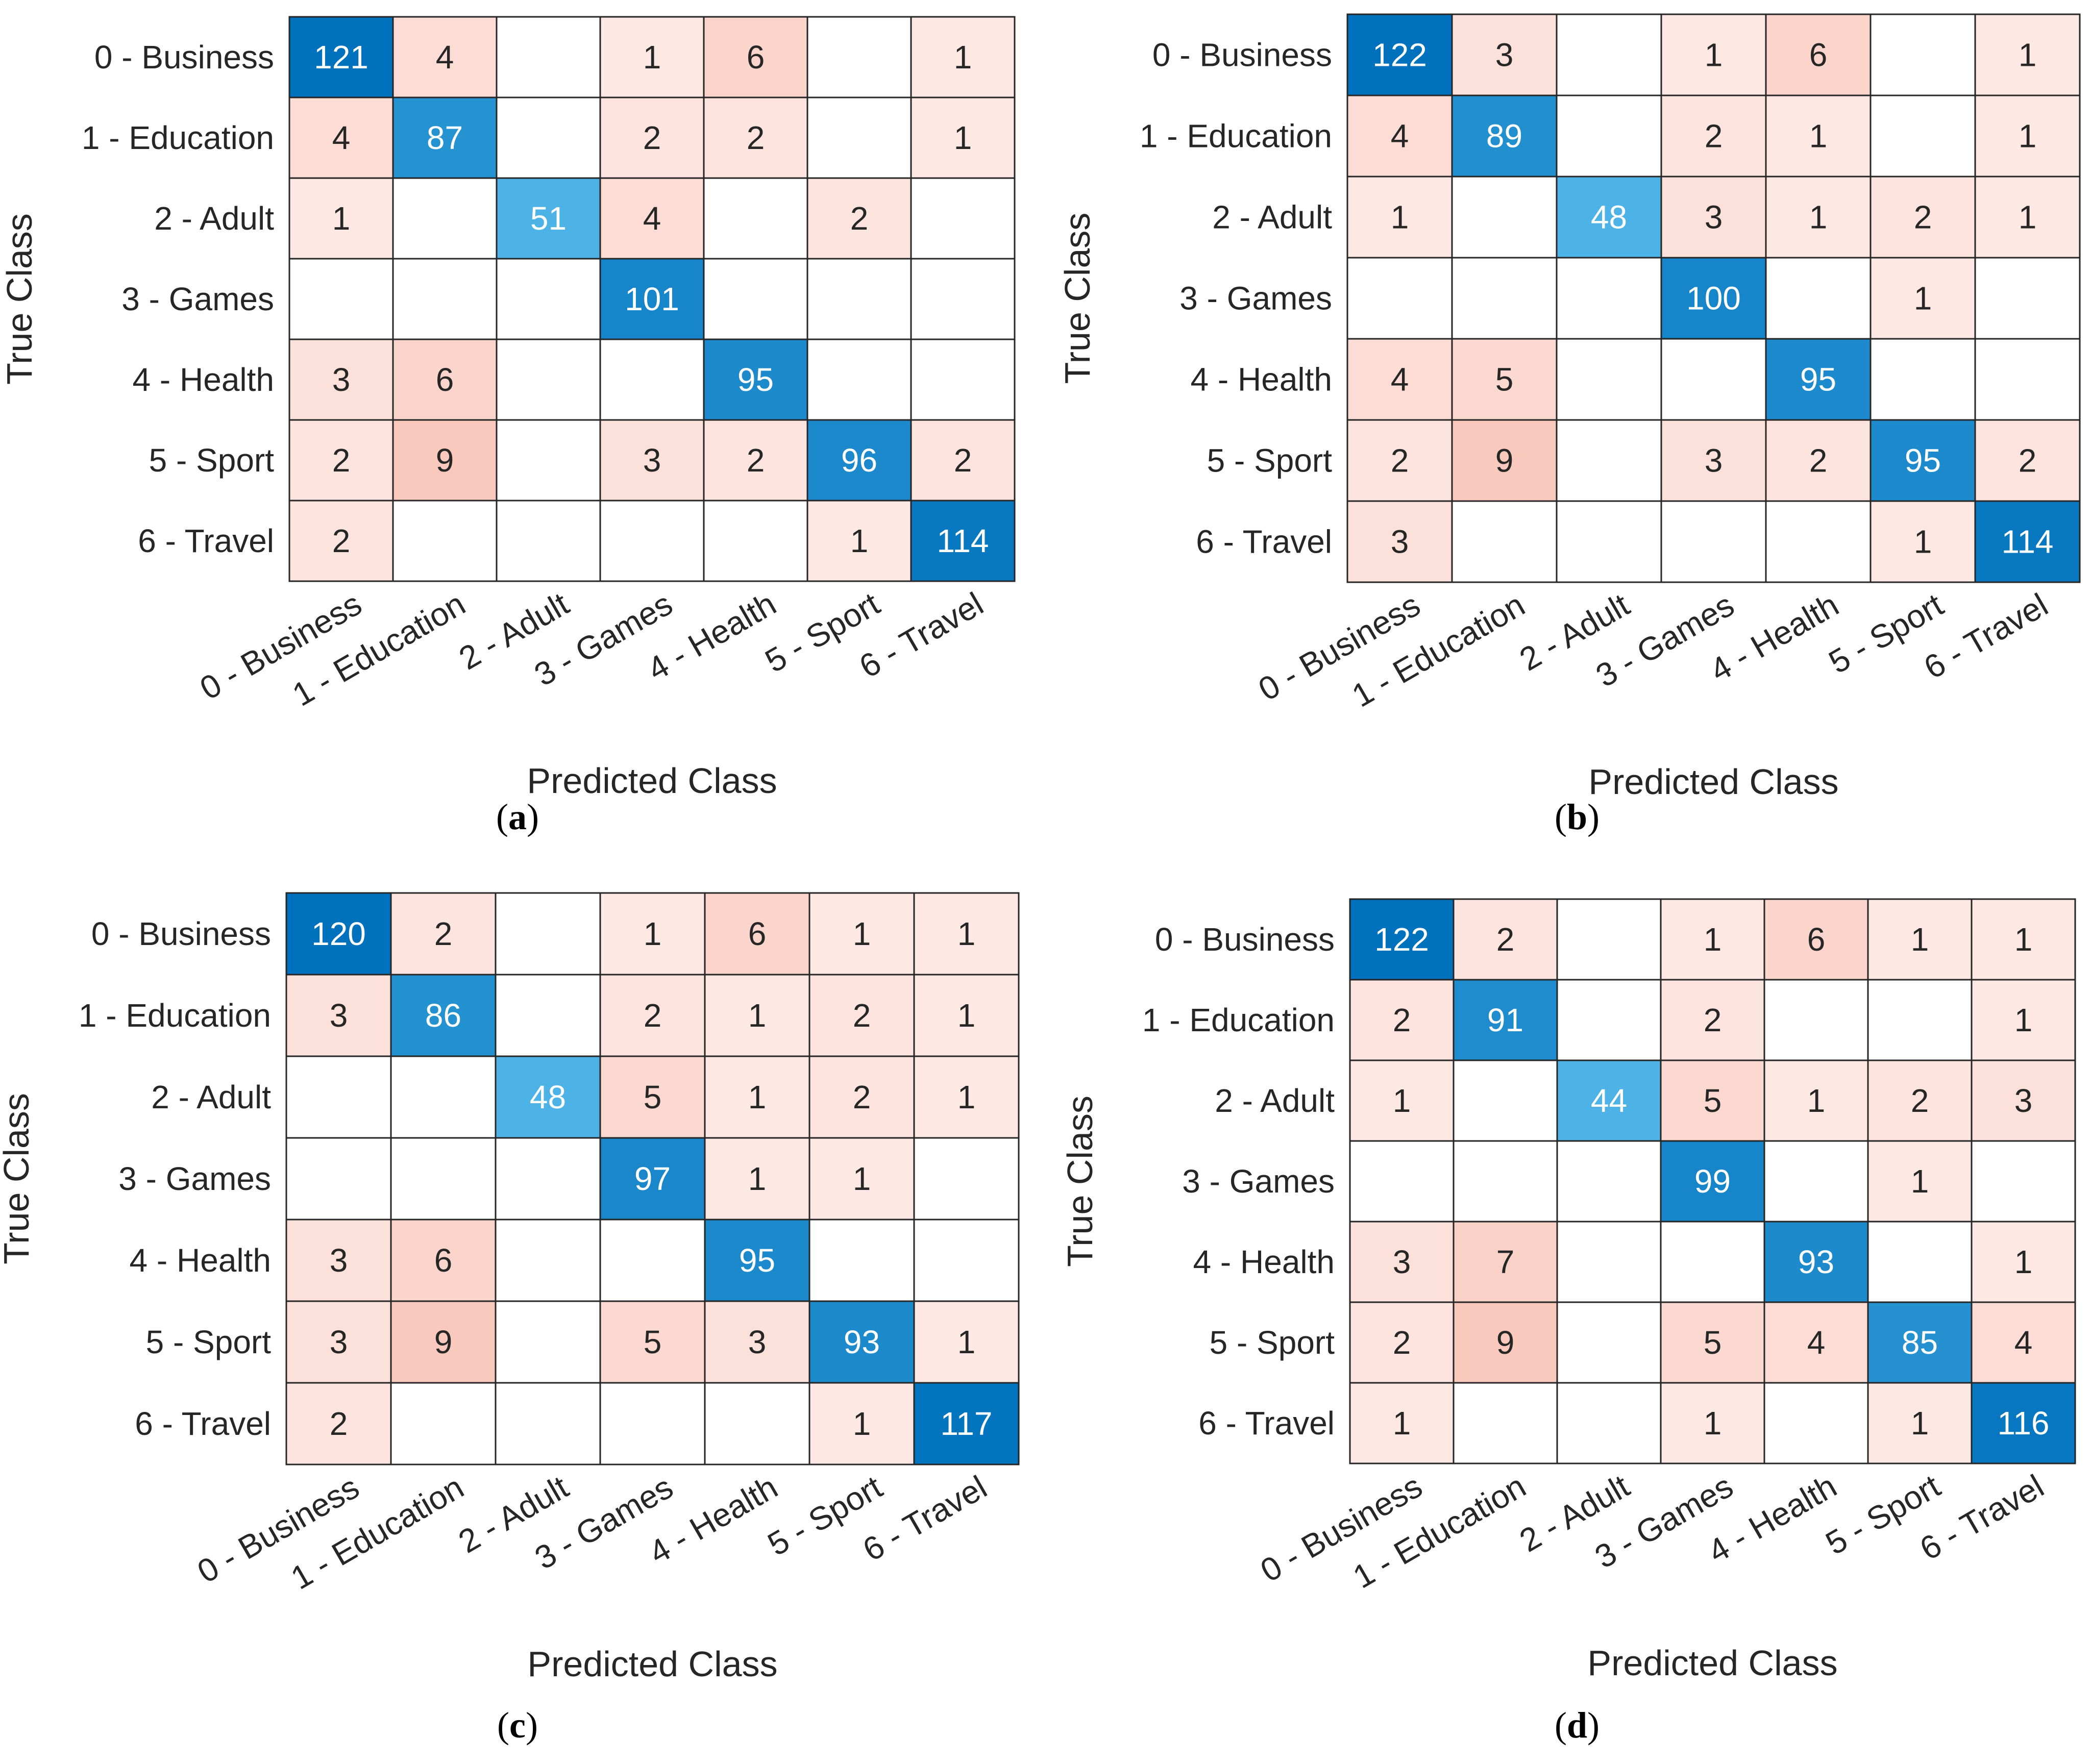 This screenshot has height=1764, width=2091. Describe the element at coordinates (18, 1178) in the screenshot. I see `y-axis-title: True Class` at that location.